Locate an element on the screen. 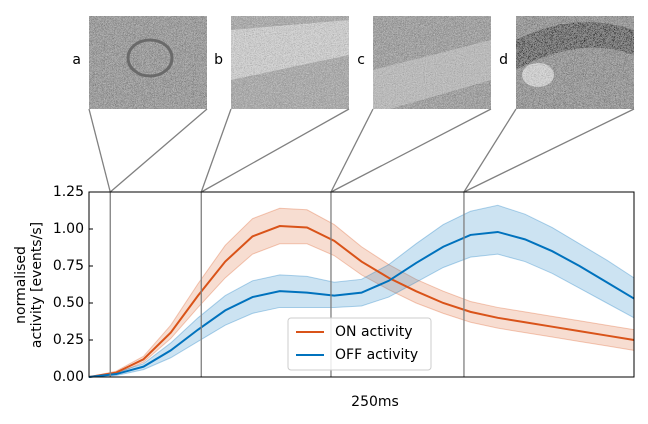  y-axis-label: activity [events/s] is located at coordinates (37, 285).